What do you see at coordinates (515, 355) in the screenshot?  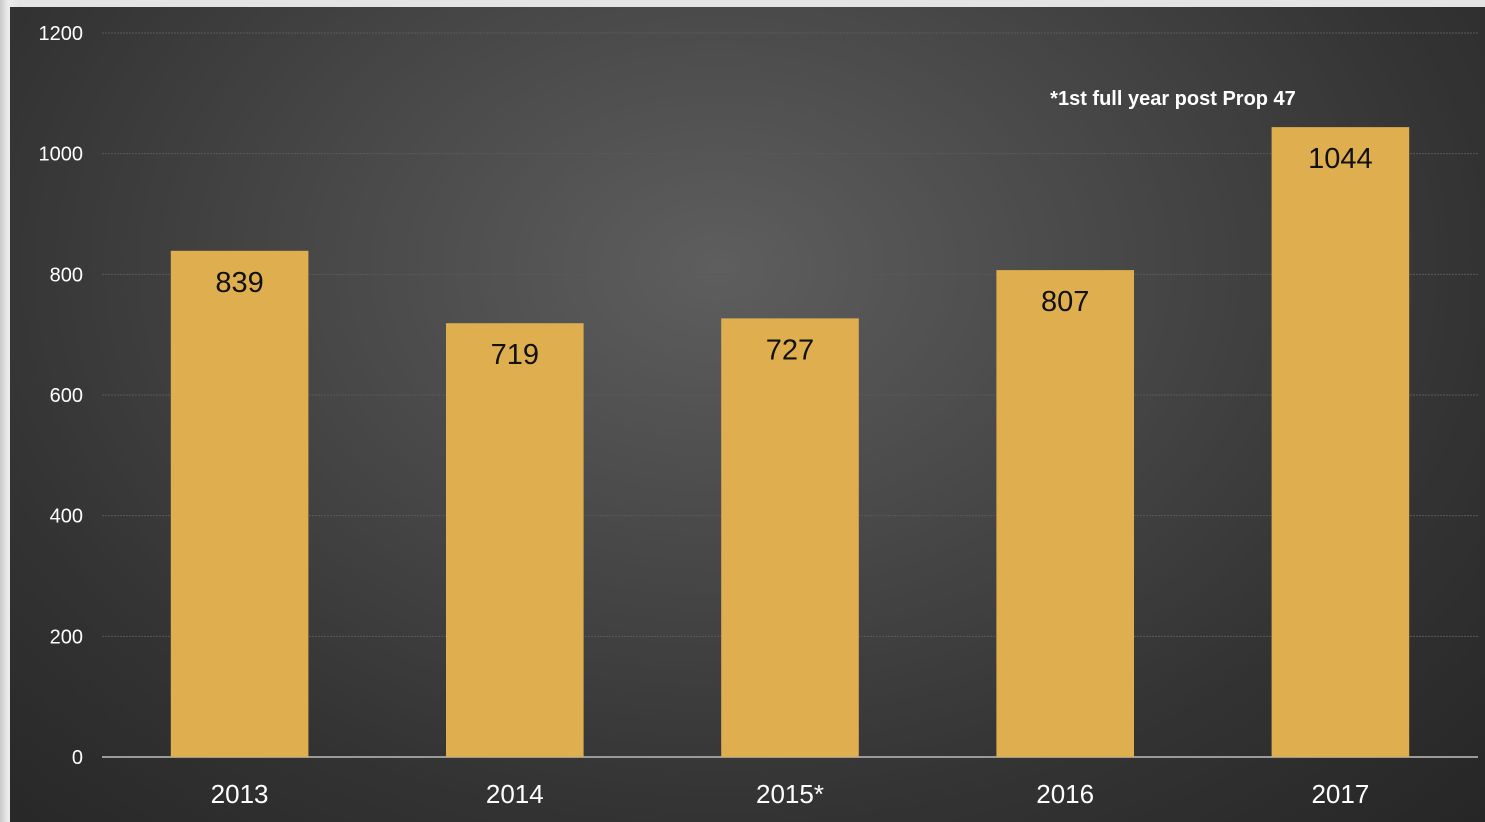 I see `data-label: 719` at bounding box center [515, 355].